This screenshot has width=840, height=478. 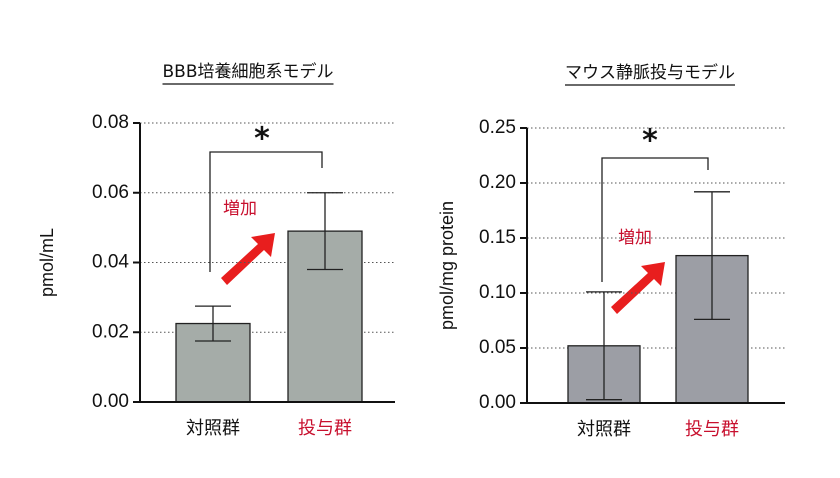 I want to click on y-tick-label: 0.20, so click(x=497, y=182).